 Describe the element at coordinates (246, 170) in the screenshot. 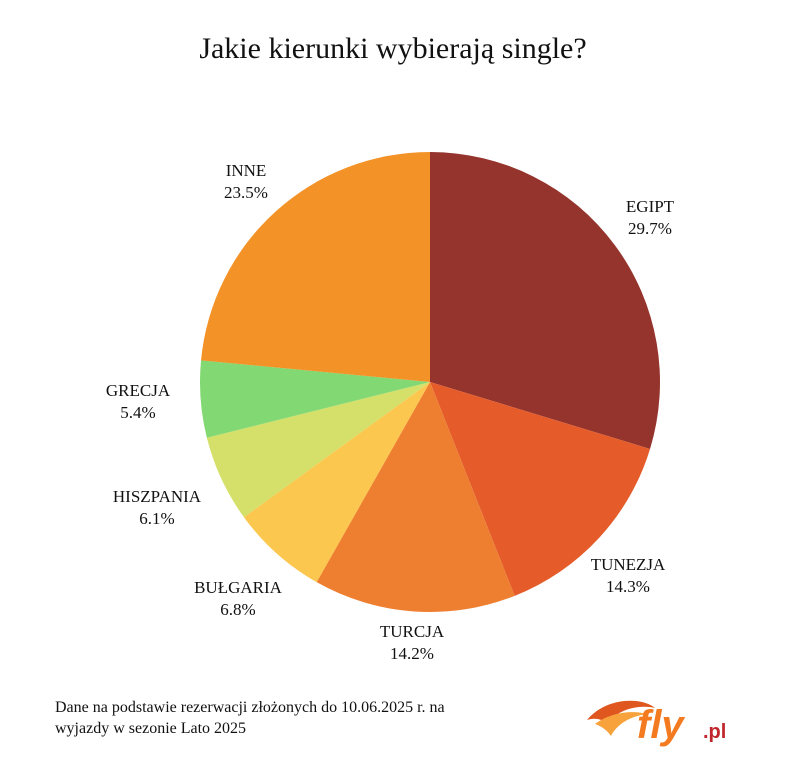

I see `slice-label: INNE` at that location.